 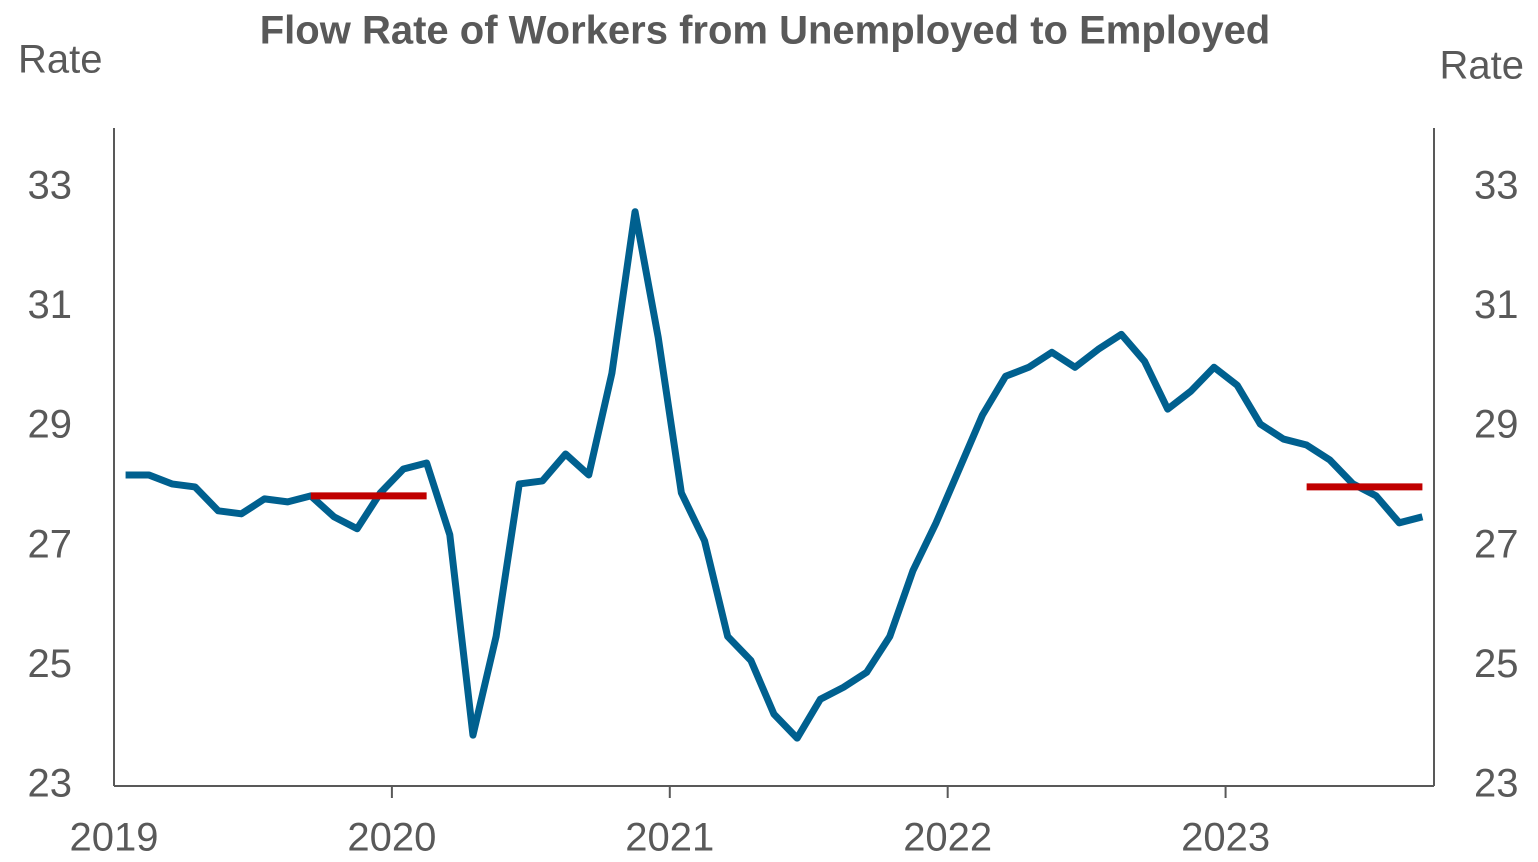 What do you see at coordinates (1496, 425) in the screenshot?
I see `y2-tick-label: 29` at bounding box center [1496, 425].